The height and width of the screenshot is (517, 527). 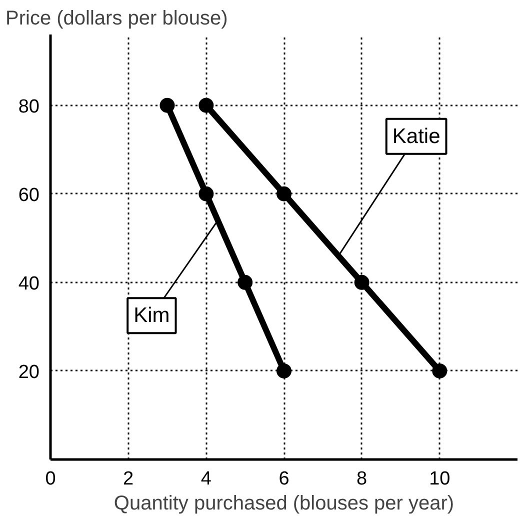 What do you see at coordinates (29, 283) in the screenshot?
I see `y-tick-label: 40` at bounding box center [29, 283].